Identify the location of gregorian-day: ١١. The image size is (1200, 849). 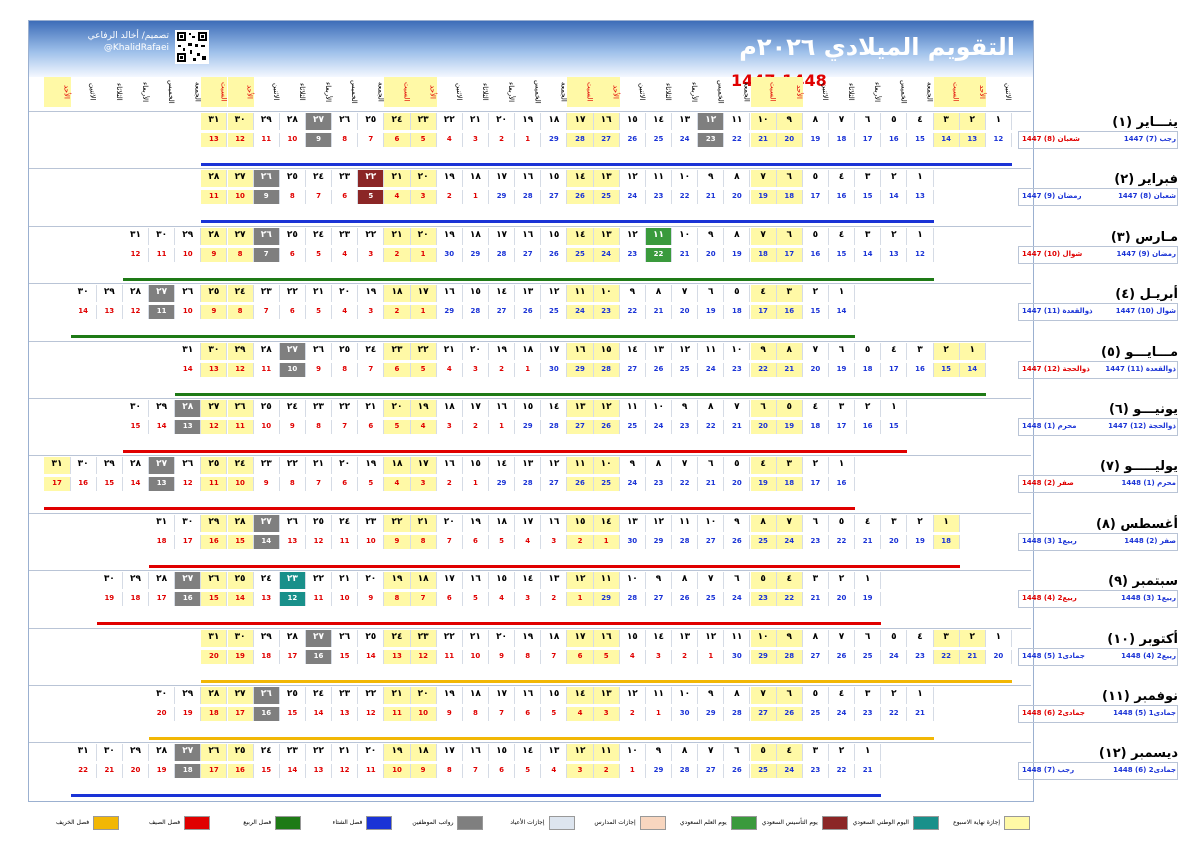
(659, 695).